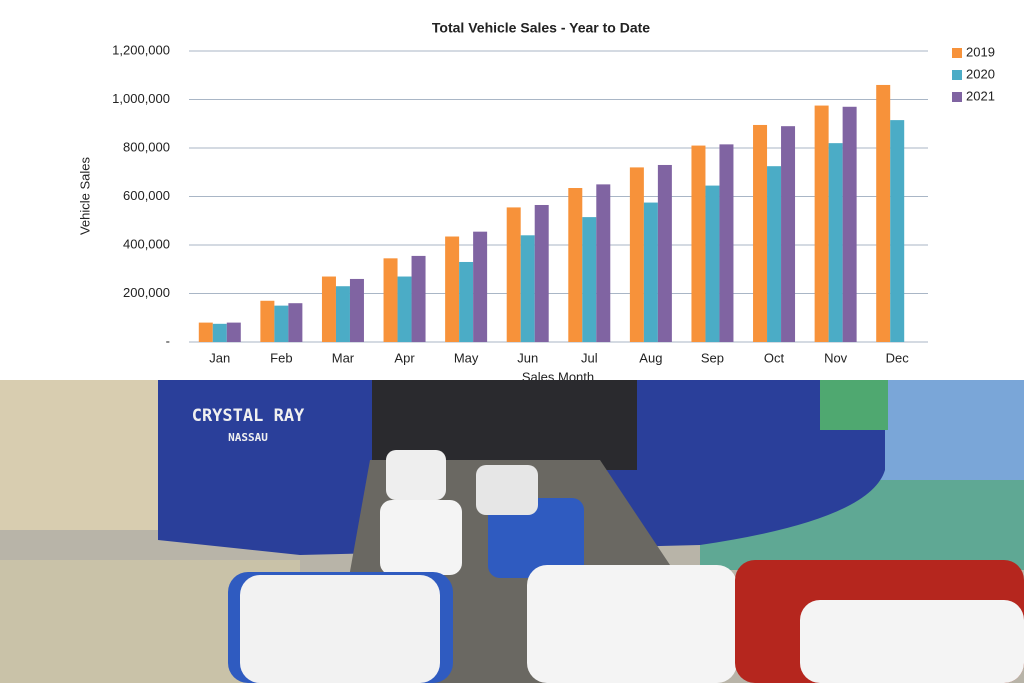  Describe the element at coordinates (952, 430) in the screenshot. I see `sky` at that location.